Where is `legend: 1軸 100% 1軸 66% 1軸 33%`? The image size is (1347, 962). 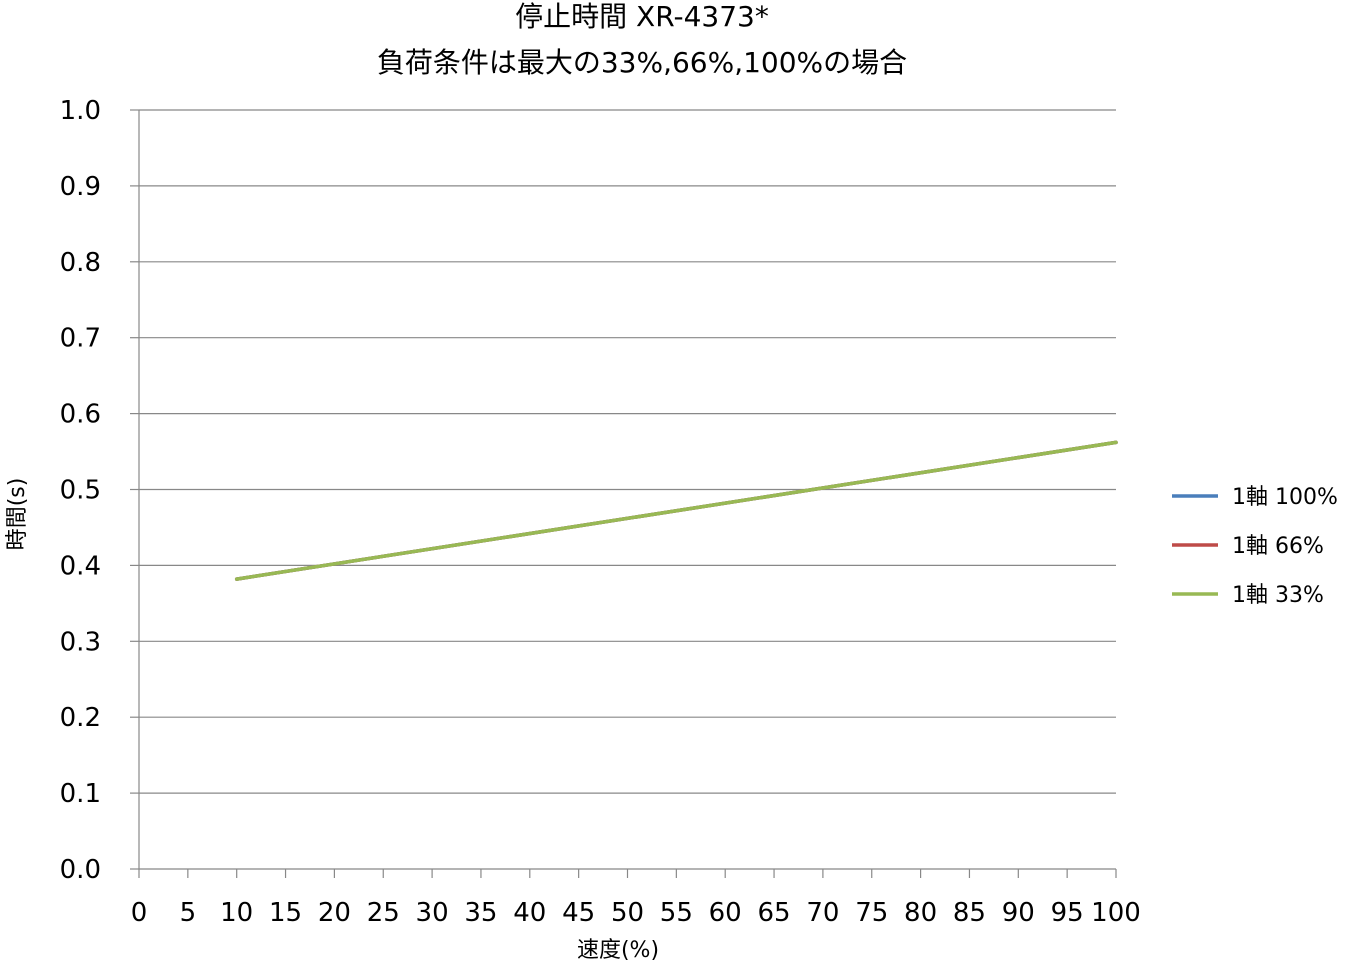 legend: 1軸 100% 1軸 66% 1軸 33% is located at coordinates (1255, 546).